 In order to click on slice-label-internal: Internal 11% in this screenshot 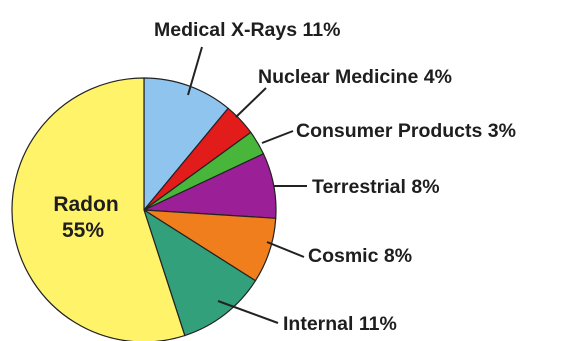, I will do `click(340, 324)`.